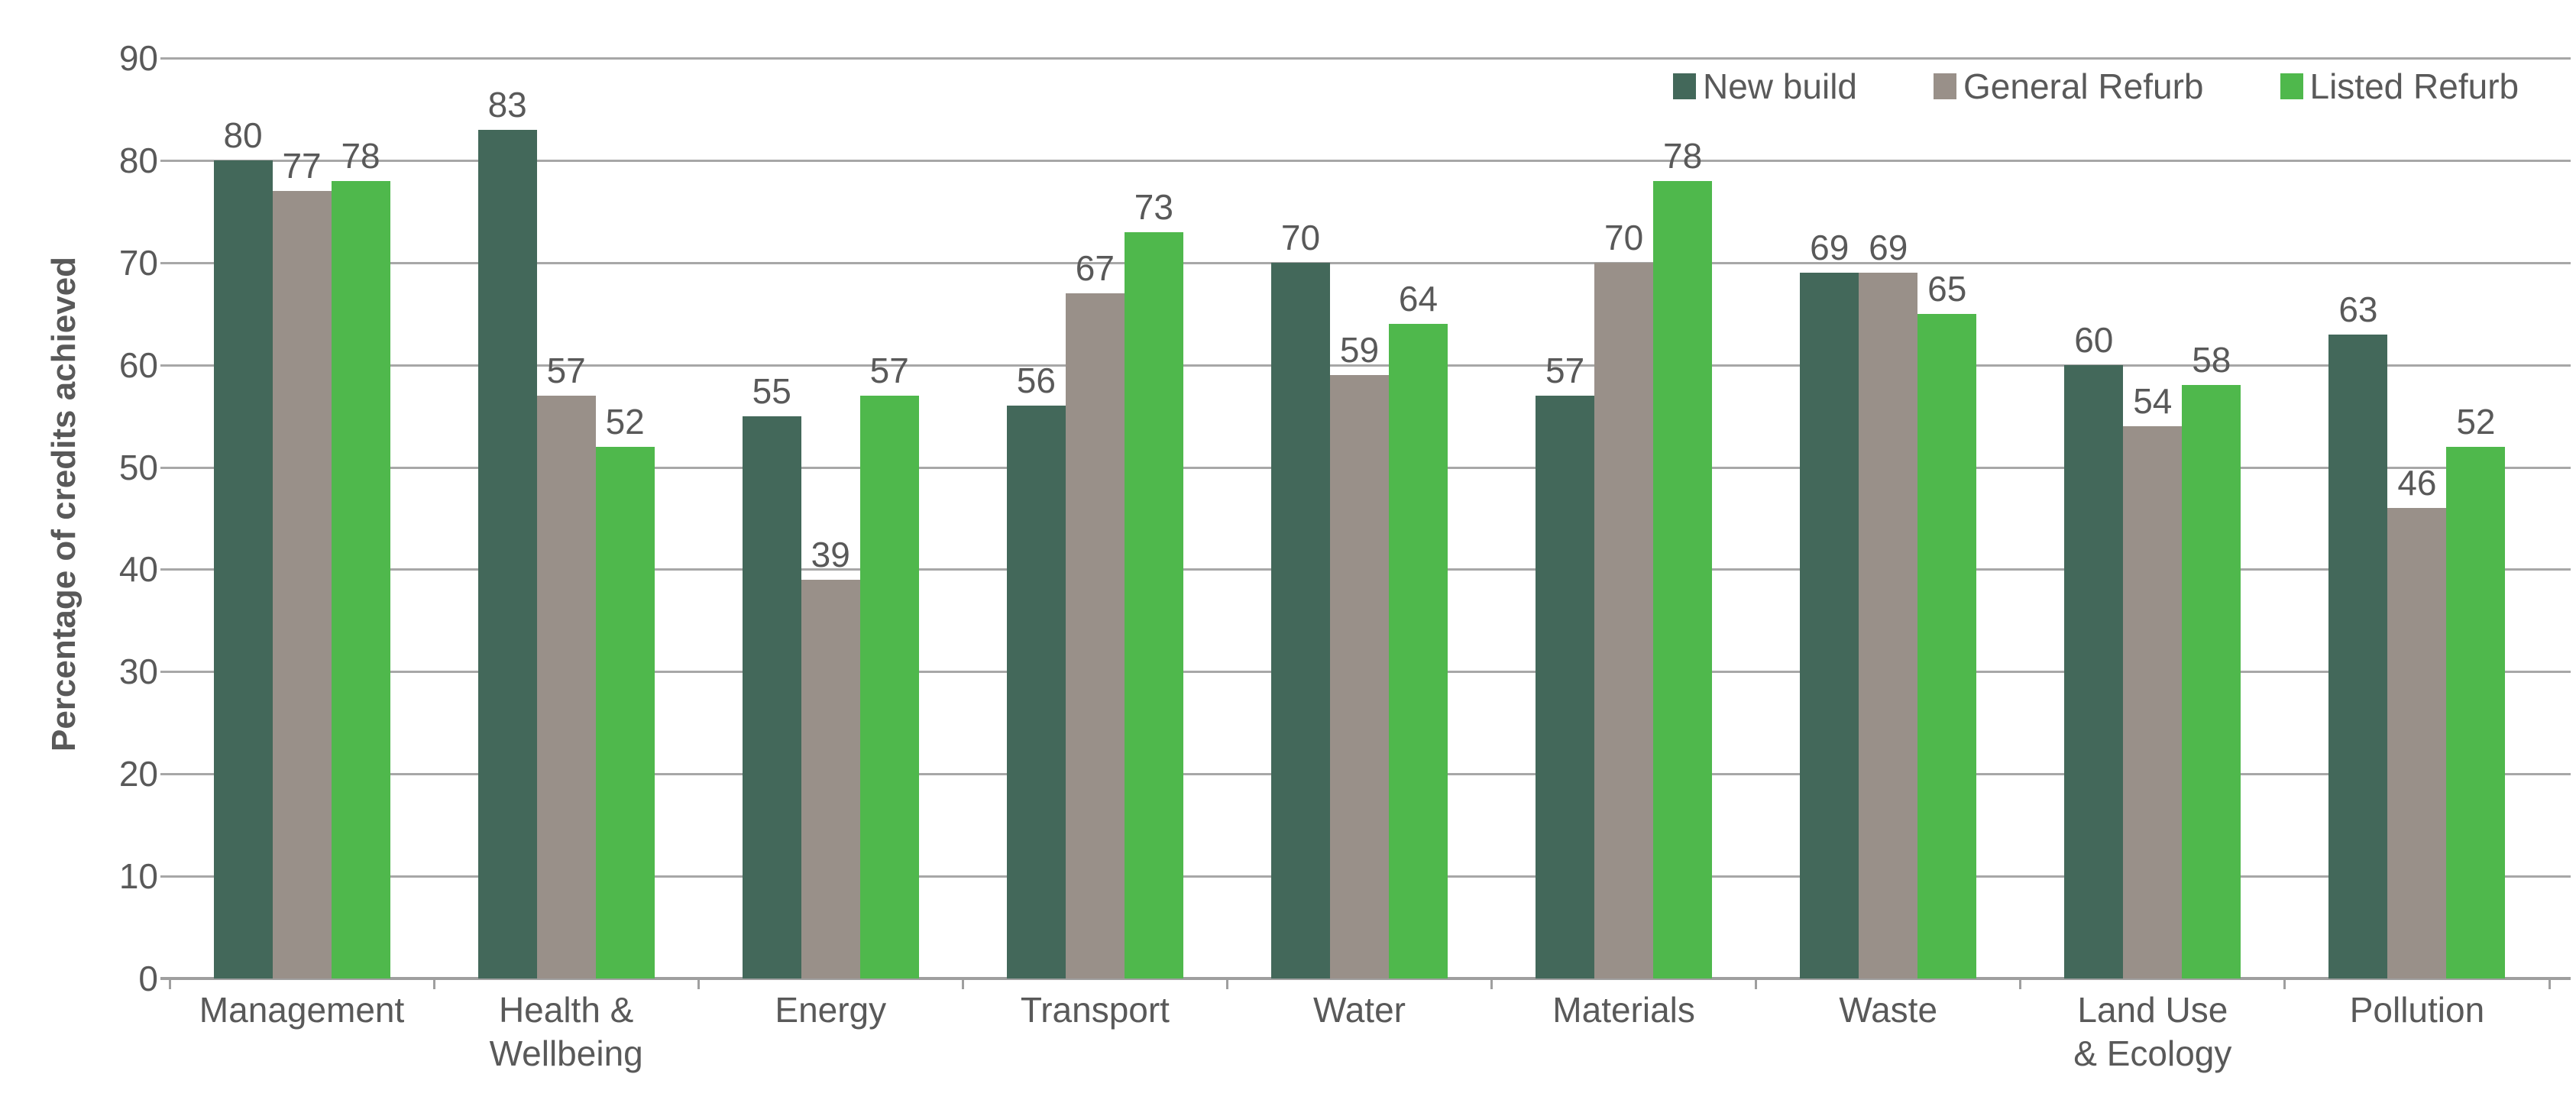 The width and height of the screenshot is (2576, 1103). Describe the element at coordinates (148, 978) in the screenshot. I see `y-tick-label-0: 0` at that location.